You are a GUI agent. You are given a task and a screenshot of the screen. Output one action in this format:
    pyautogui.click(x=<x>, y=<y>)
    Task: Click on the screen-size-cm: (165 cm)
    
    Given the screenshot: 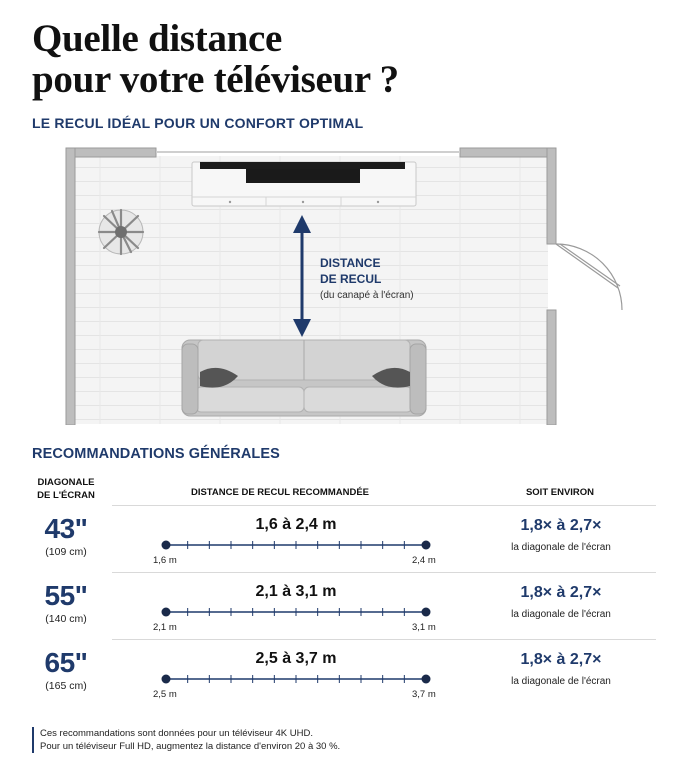 What is the action you would take?
    pyautogui.click(x=66, y=686)
    